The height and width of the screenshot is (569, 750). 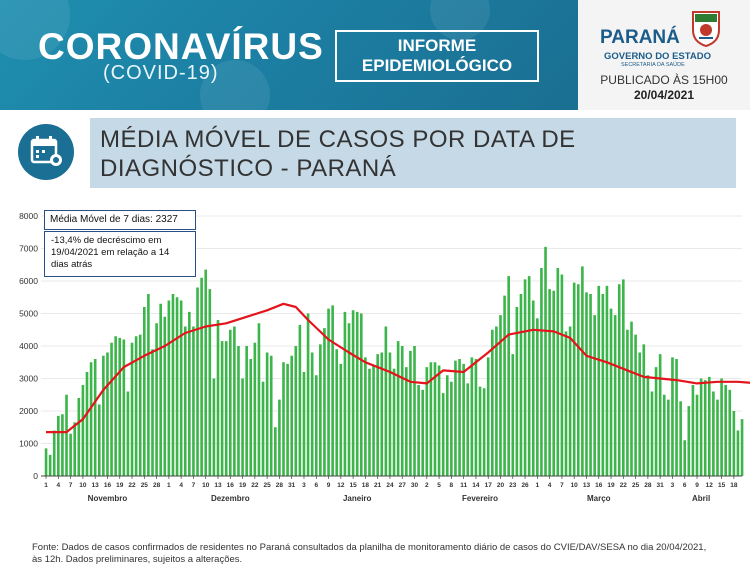 I want to click on x-tick-label: 7, so click(x=194, y=485).